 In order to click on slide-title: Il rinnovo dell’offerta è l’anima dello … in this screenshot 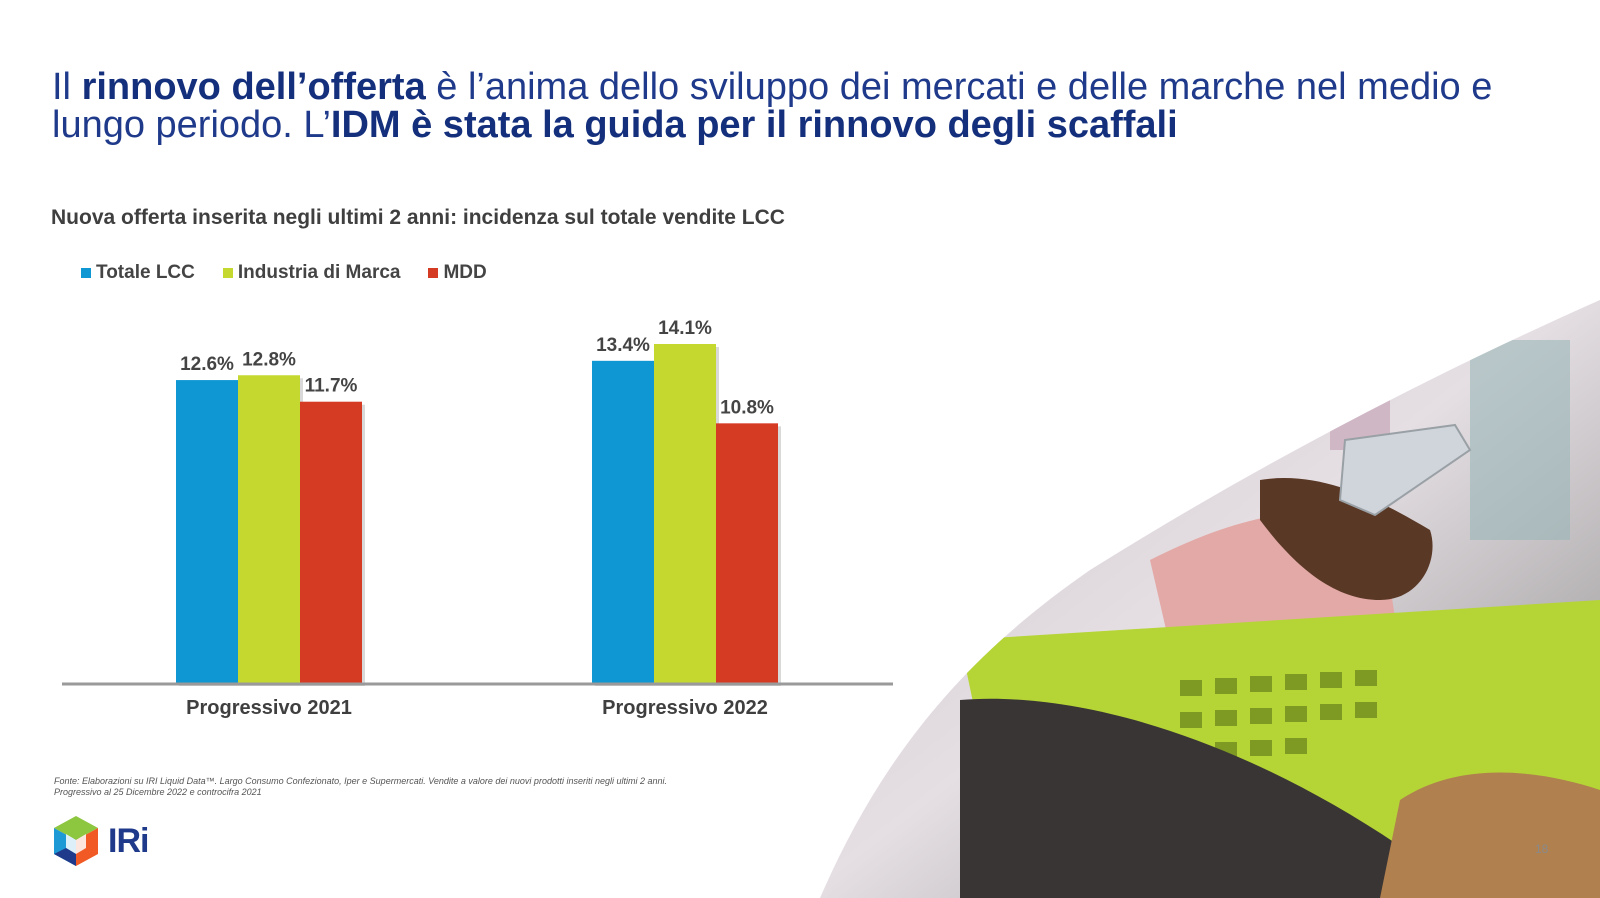, I will do `click(772, 106)`.